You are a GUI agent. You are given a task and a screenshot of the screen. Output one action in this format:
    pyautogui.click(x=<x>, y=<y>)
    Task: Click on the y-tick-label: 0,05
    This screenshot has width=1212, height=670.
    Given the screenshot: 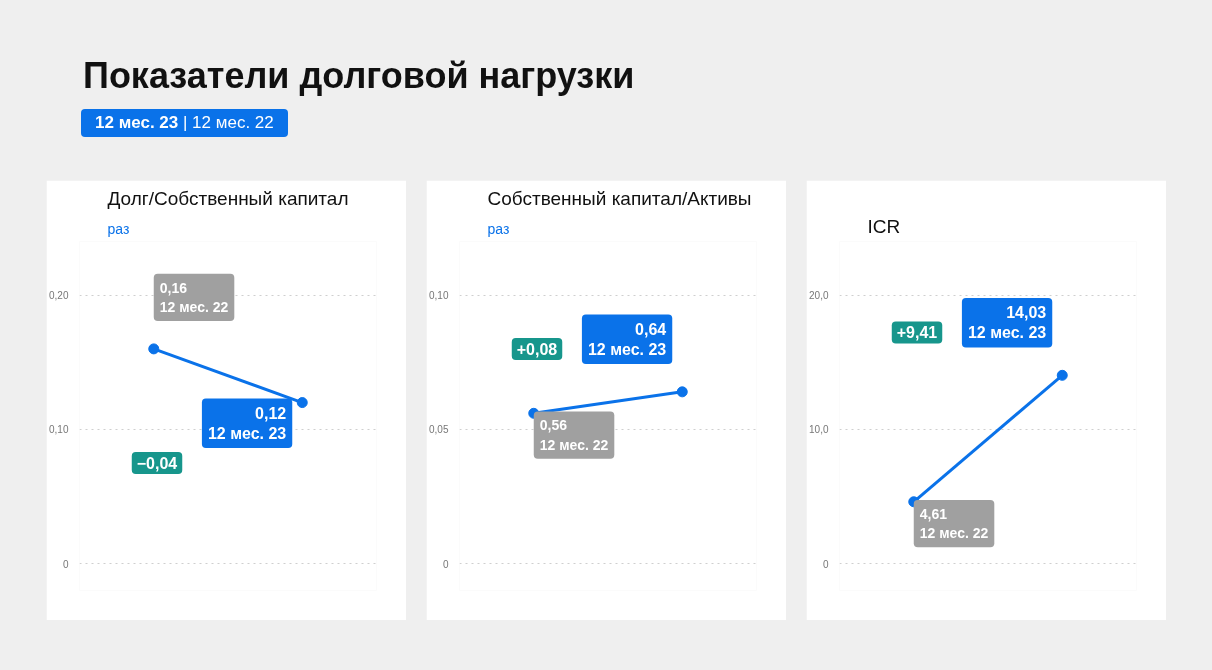 What is the action you would take?
    pyautogui.click(x=439, y=430)
    